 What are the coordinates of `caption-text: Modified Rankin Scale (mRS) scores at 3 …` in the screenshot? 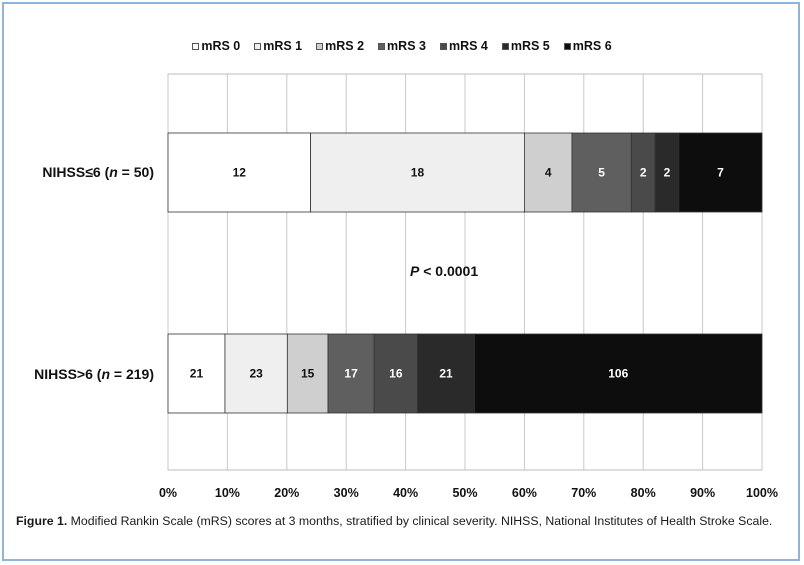 It's located at (421, 521).